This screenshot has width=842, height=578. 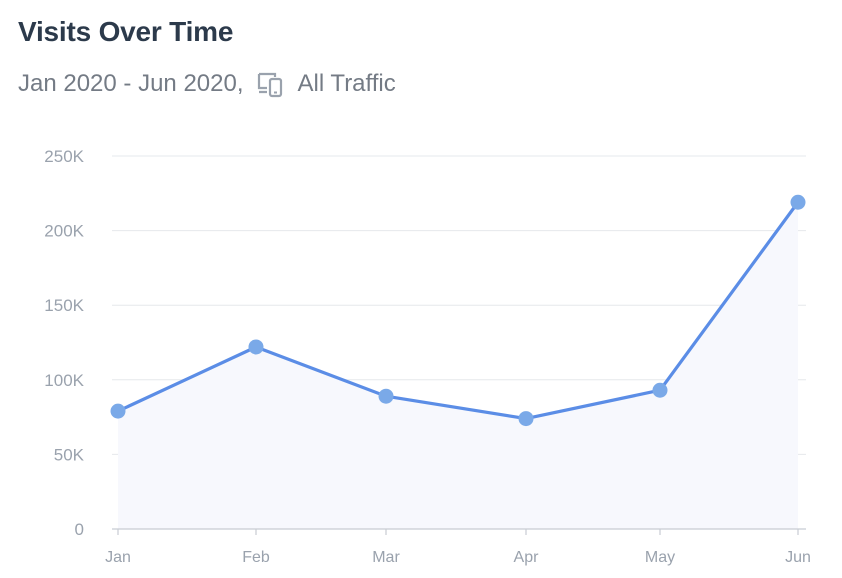 What do you see at coordinates (118, 557) in the screenshot?
I see `x-tick-label: Jan` at bounding box center [118, 557].